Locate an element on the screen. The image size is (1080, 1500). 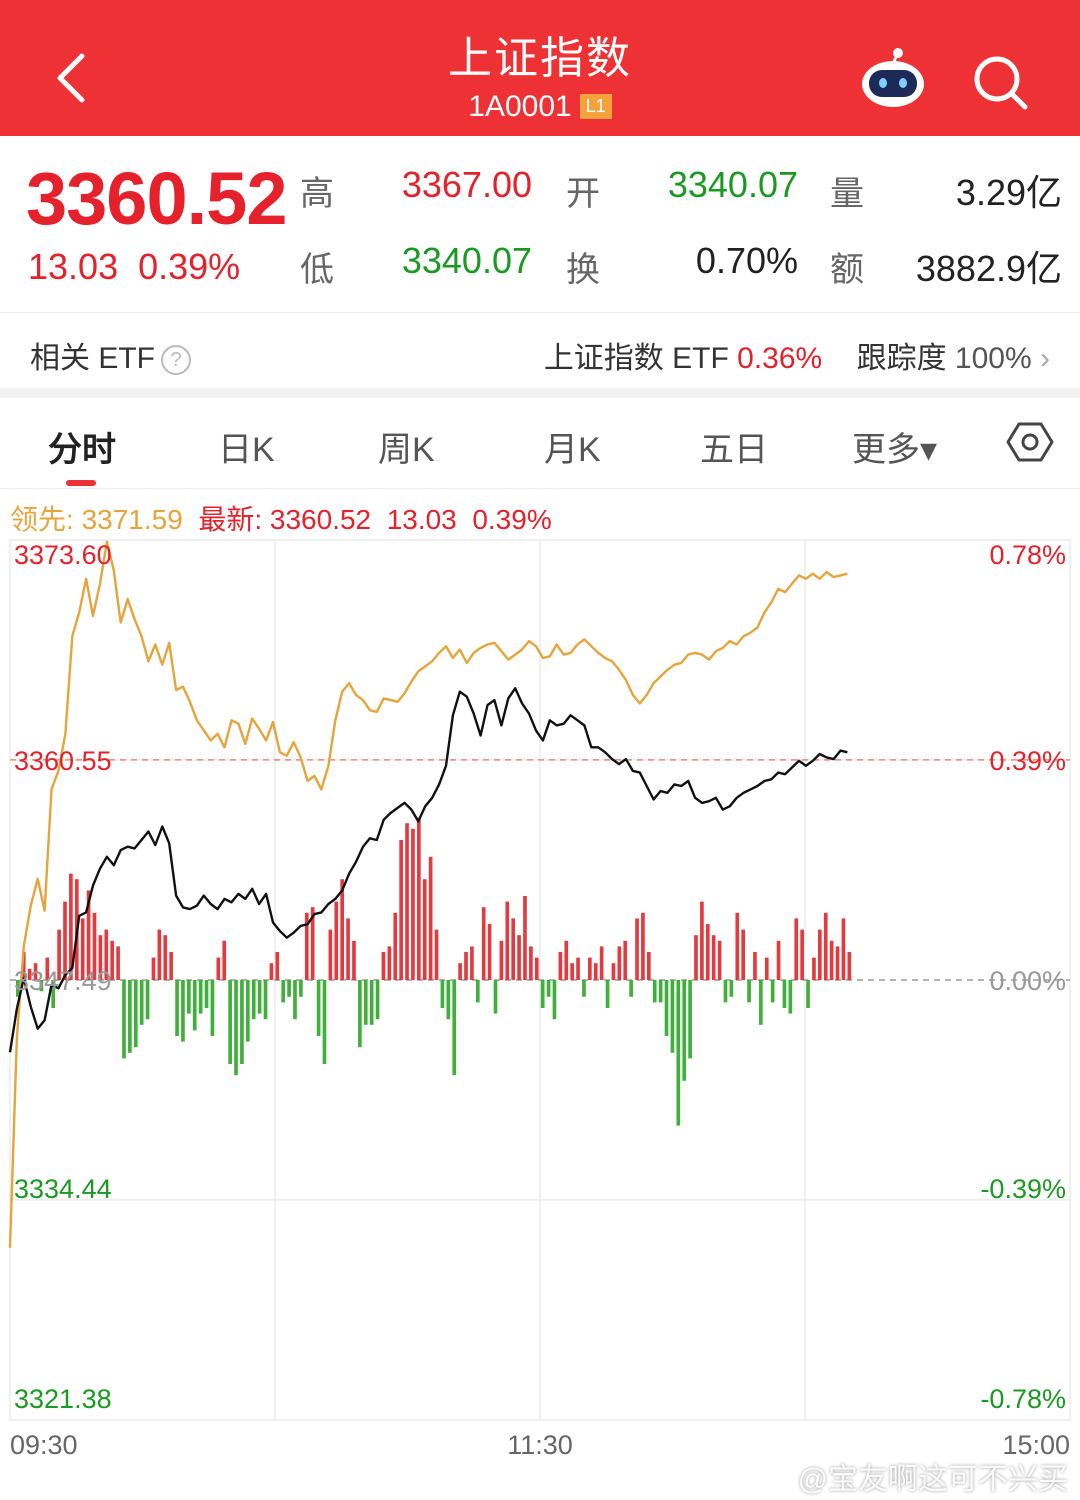
x-axis-label: 15:00 is located at coordinates (1036, 1445).